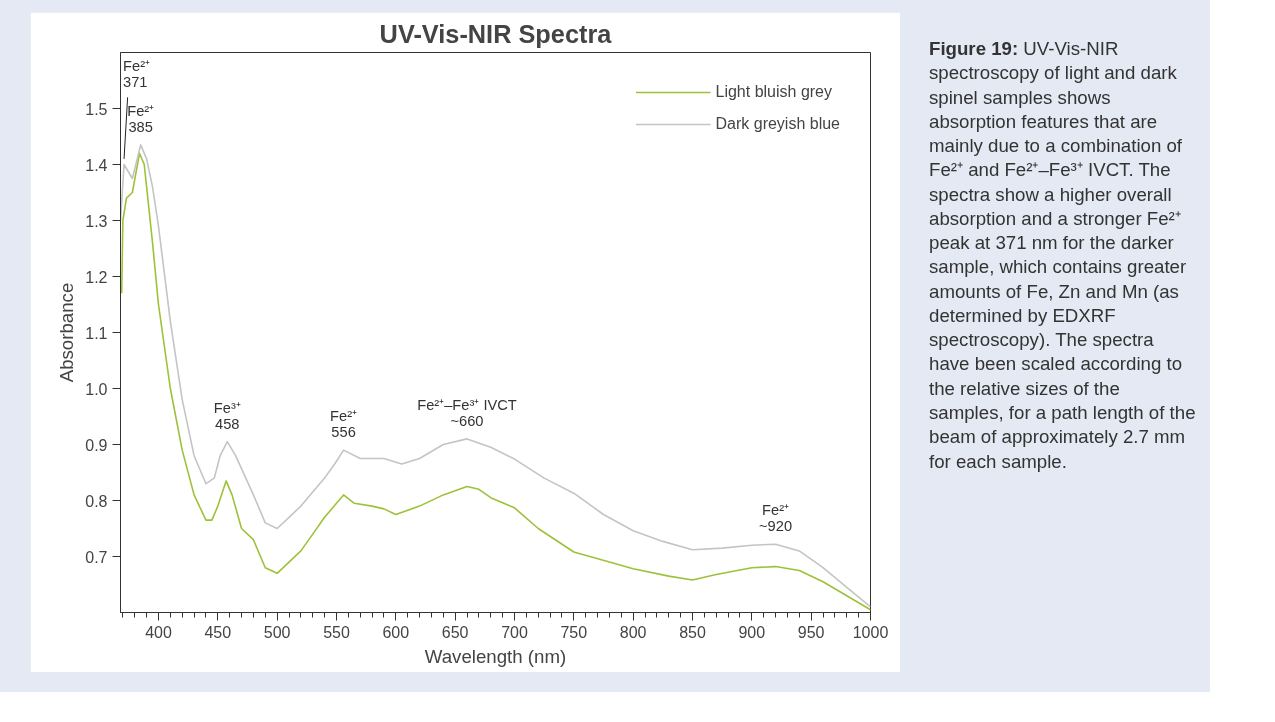 The image size is (1275, 722). Describe the element at coordinates (227, 415) in the screenshot. I see `annotation: Fe³⁺ 458` at that location.